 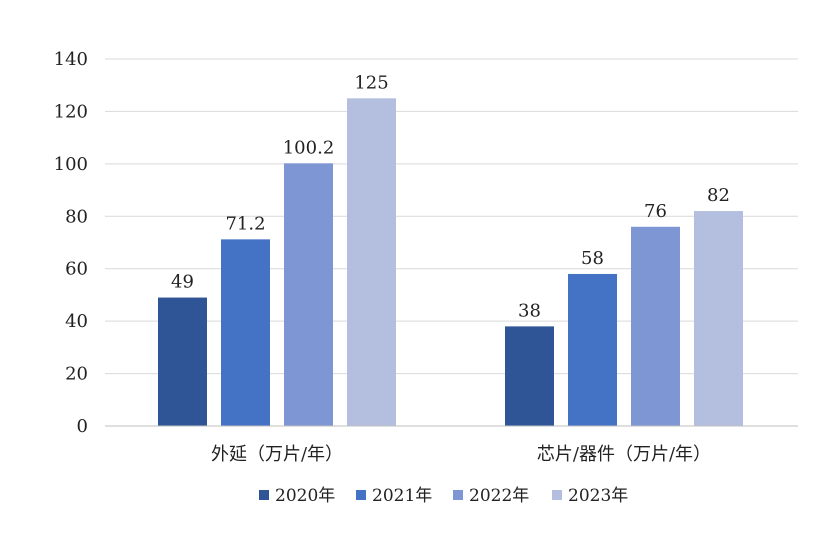 I want to click on data-label: 100.2, so click(x=309, y=147).